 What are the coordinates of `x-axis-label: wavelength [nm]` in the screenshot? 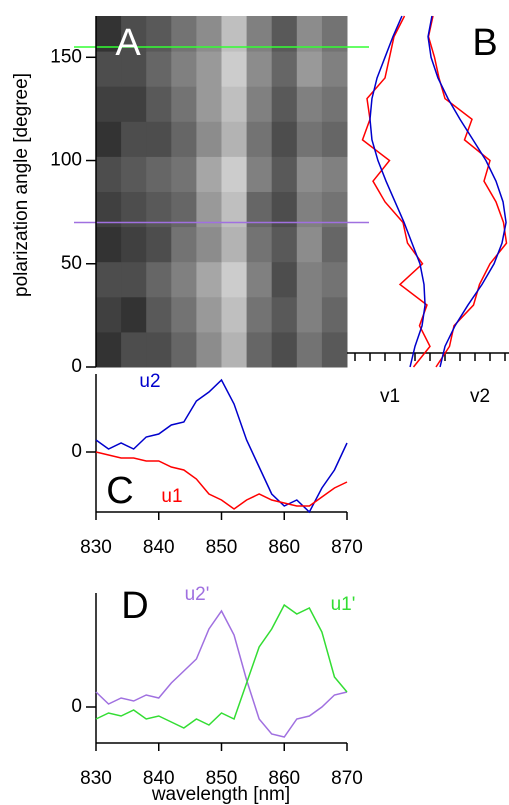 It's located at (220, 794).